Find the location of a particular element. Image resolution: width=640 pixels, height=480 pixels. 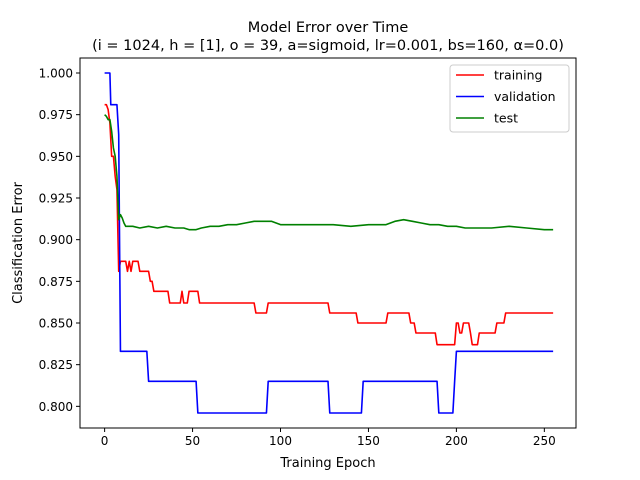

x-tick-label: 150 is located at coordinates (368, 441).